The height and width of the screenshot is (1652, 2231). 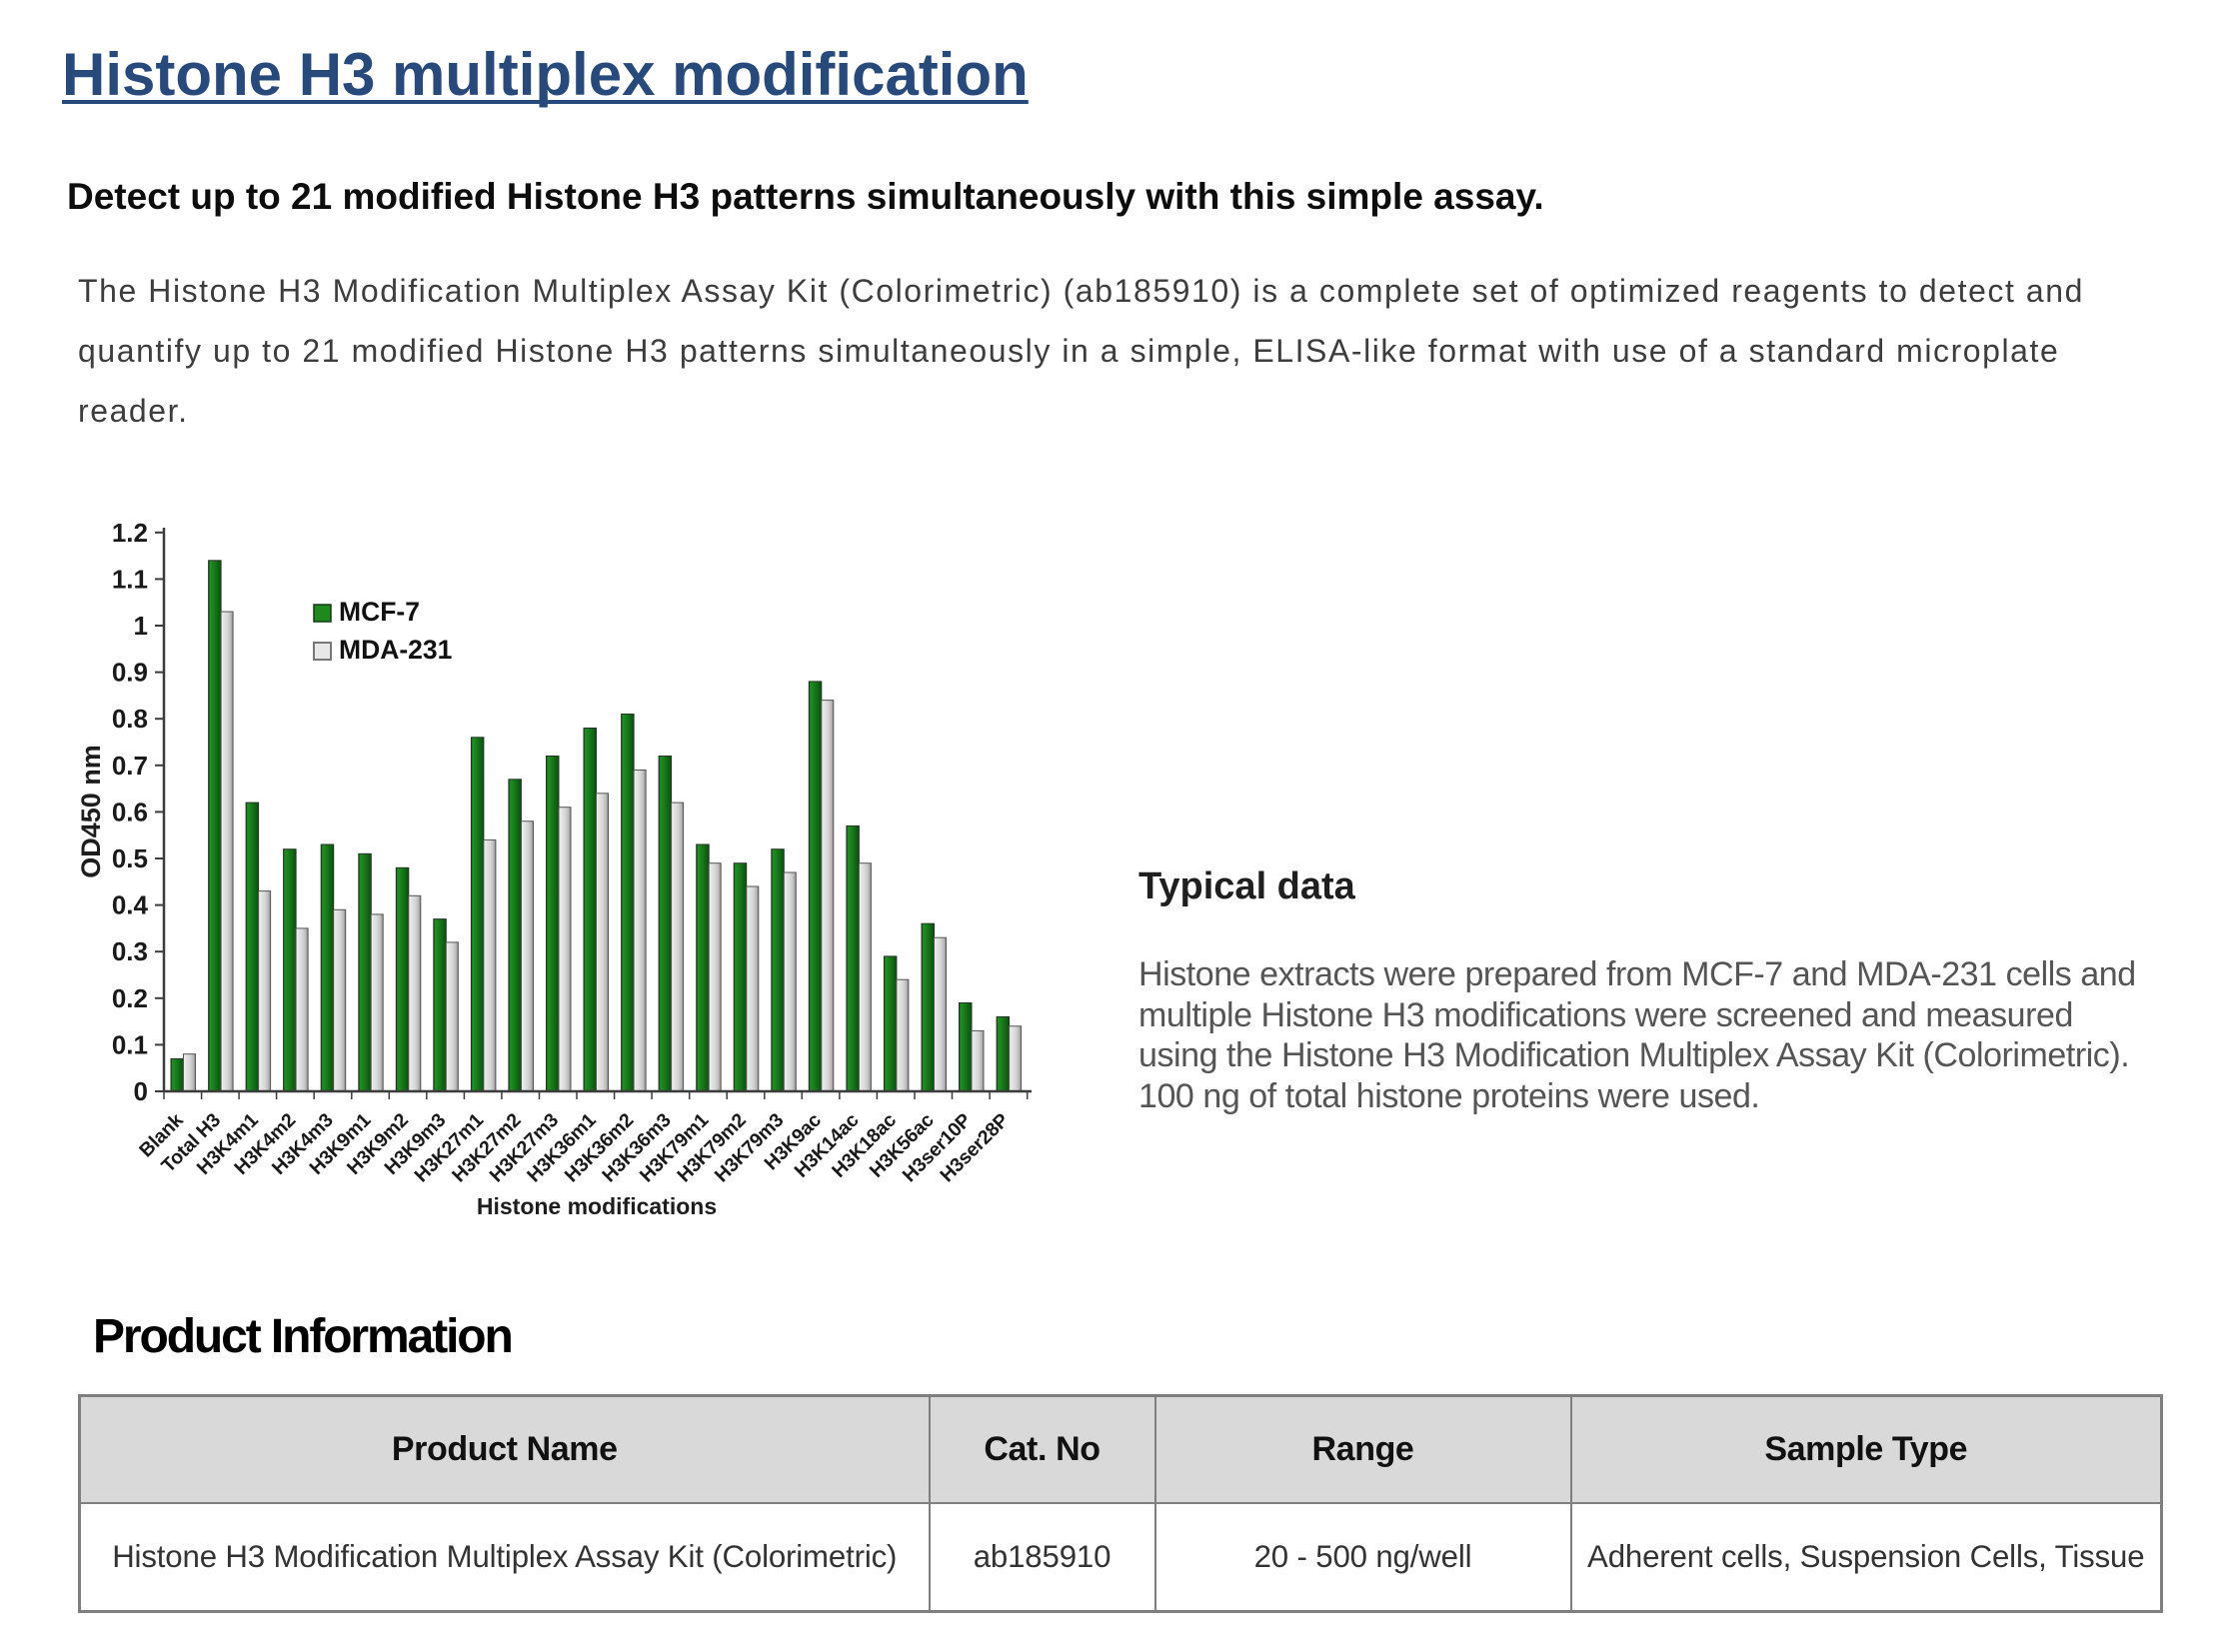 What do you see at coordinates (395, 650) in the screenshot?
I see `svg-text: MDA-231` at bounding box center [395, 650].